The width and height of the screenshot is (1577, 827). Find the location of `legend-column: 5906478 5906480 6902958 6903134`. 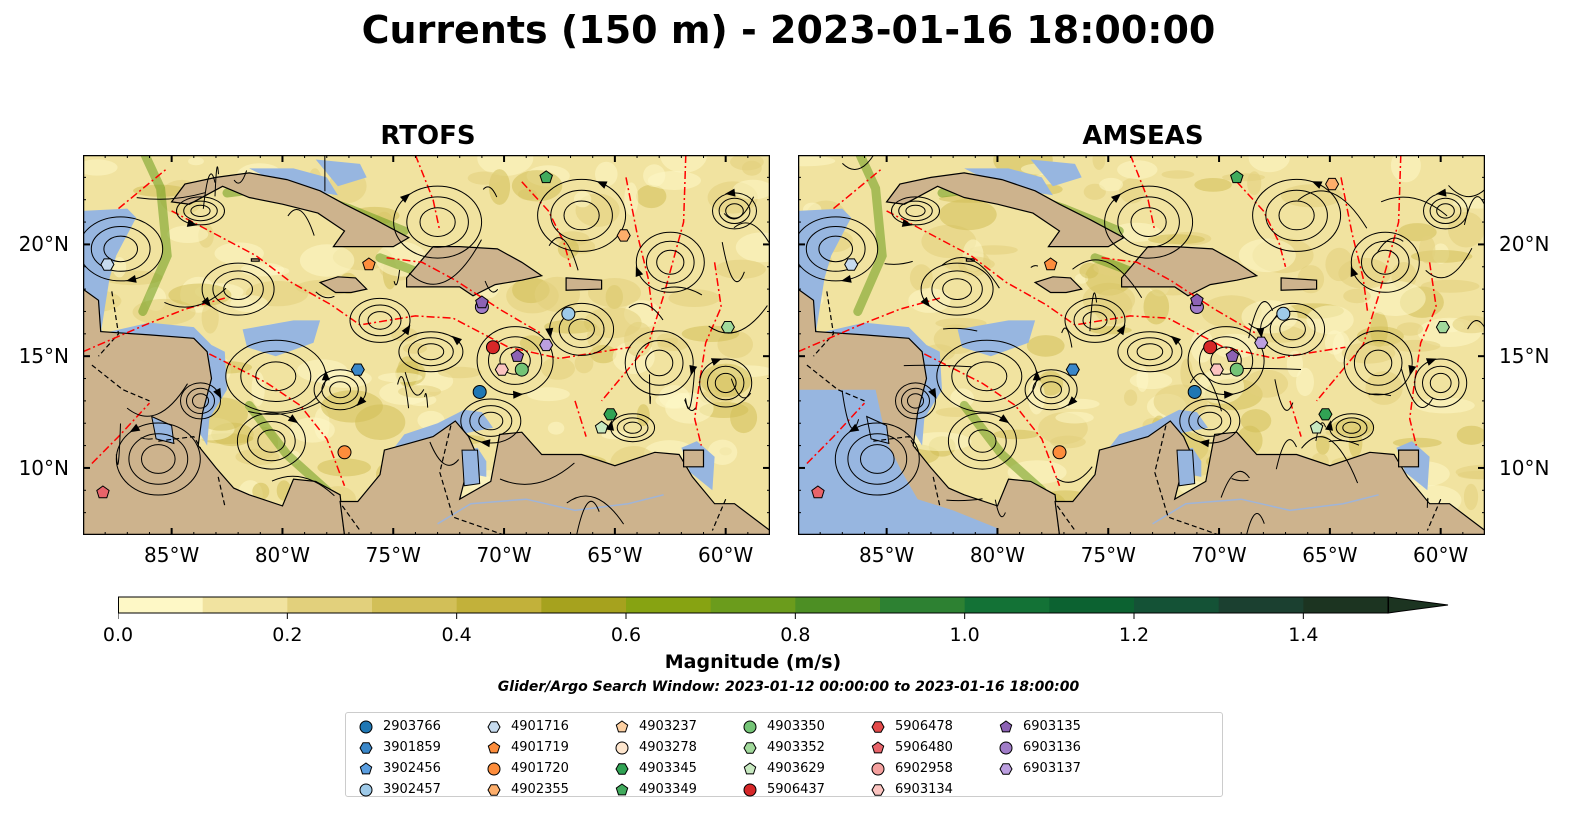

legend-column: 5906478 5906480 6902958 6903134 is located at coordinates (911, 758).